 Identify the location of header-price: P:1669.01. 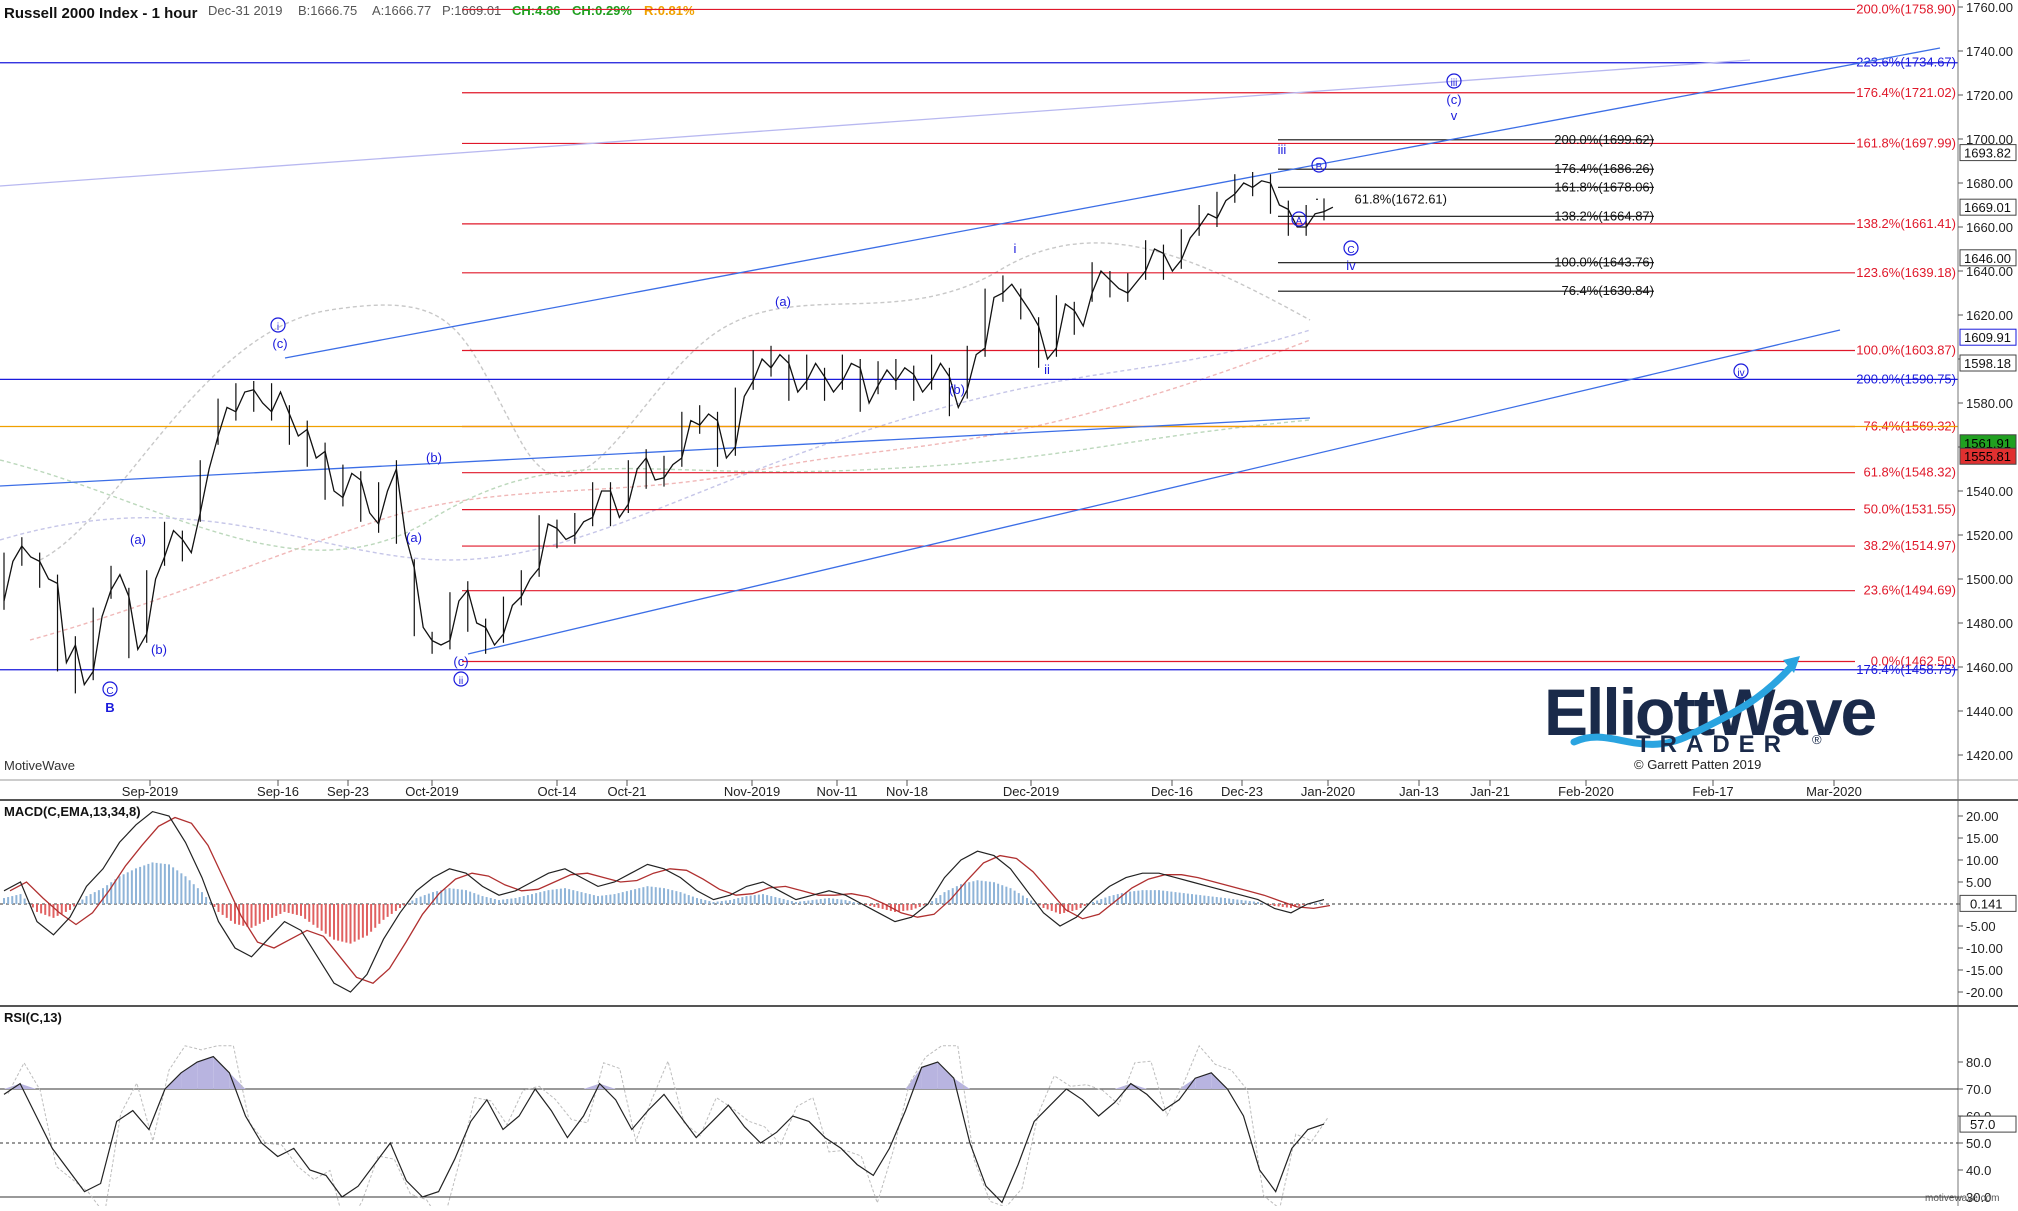
(471, 10).